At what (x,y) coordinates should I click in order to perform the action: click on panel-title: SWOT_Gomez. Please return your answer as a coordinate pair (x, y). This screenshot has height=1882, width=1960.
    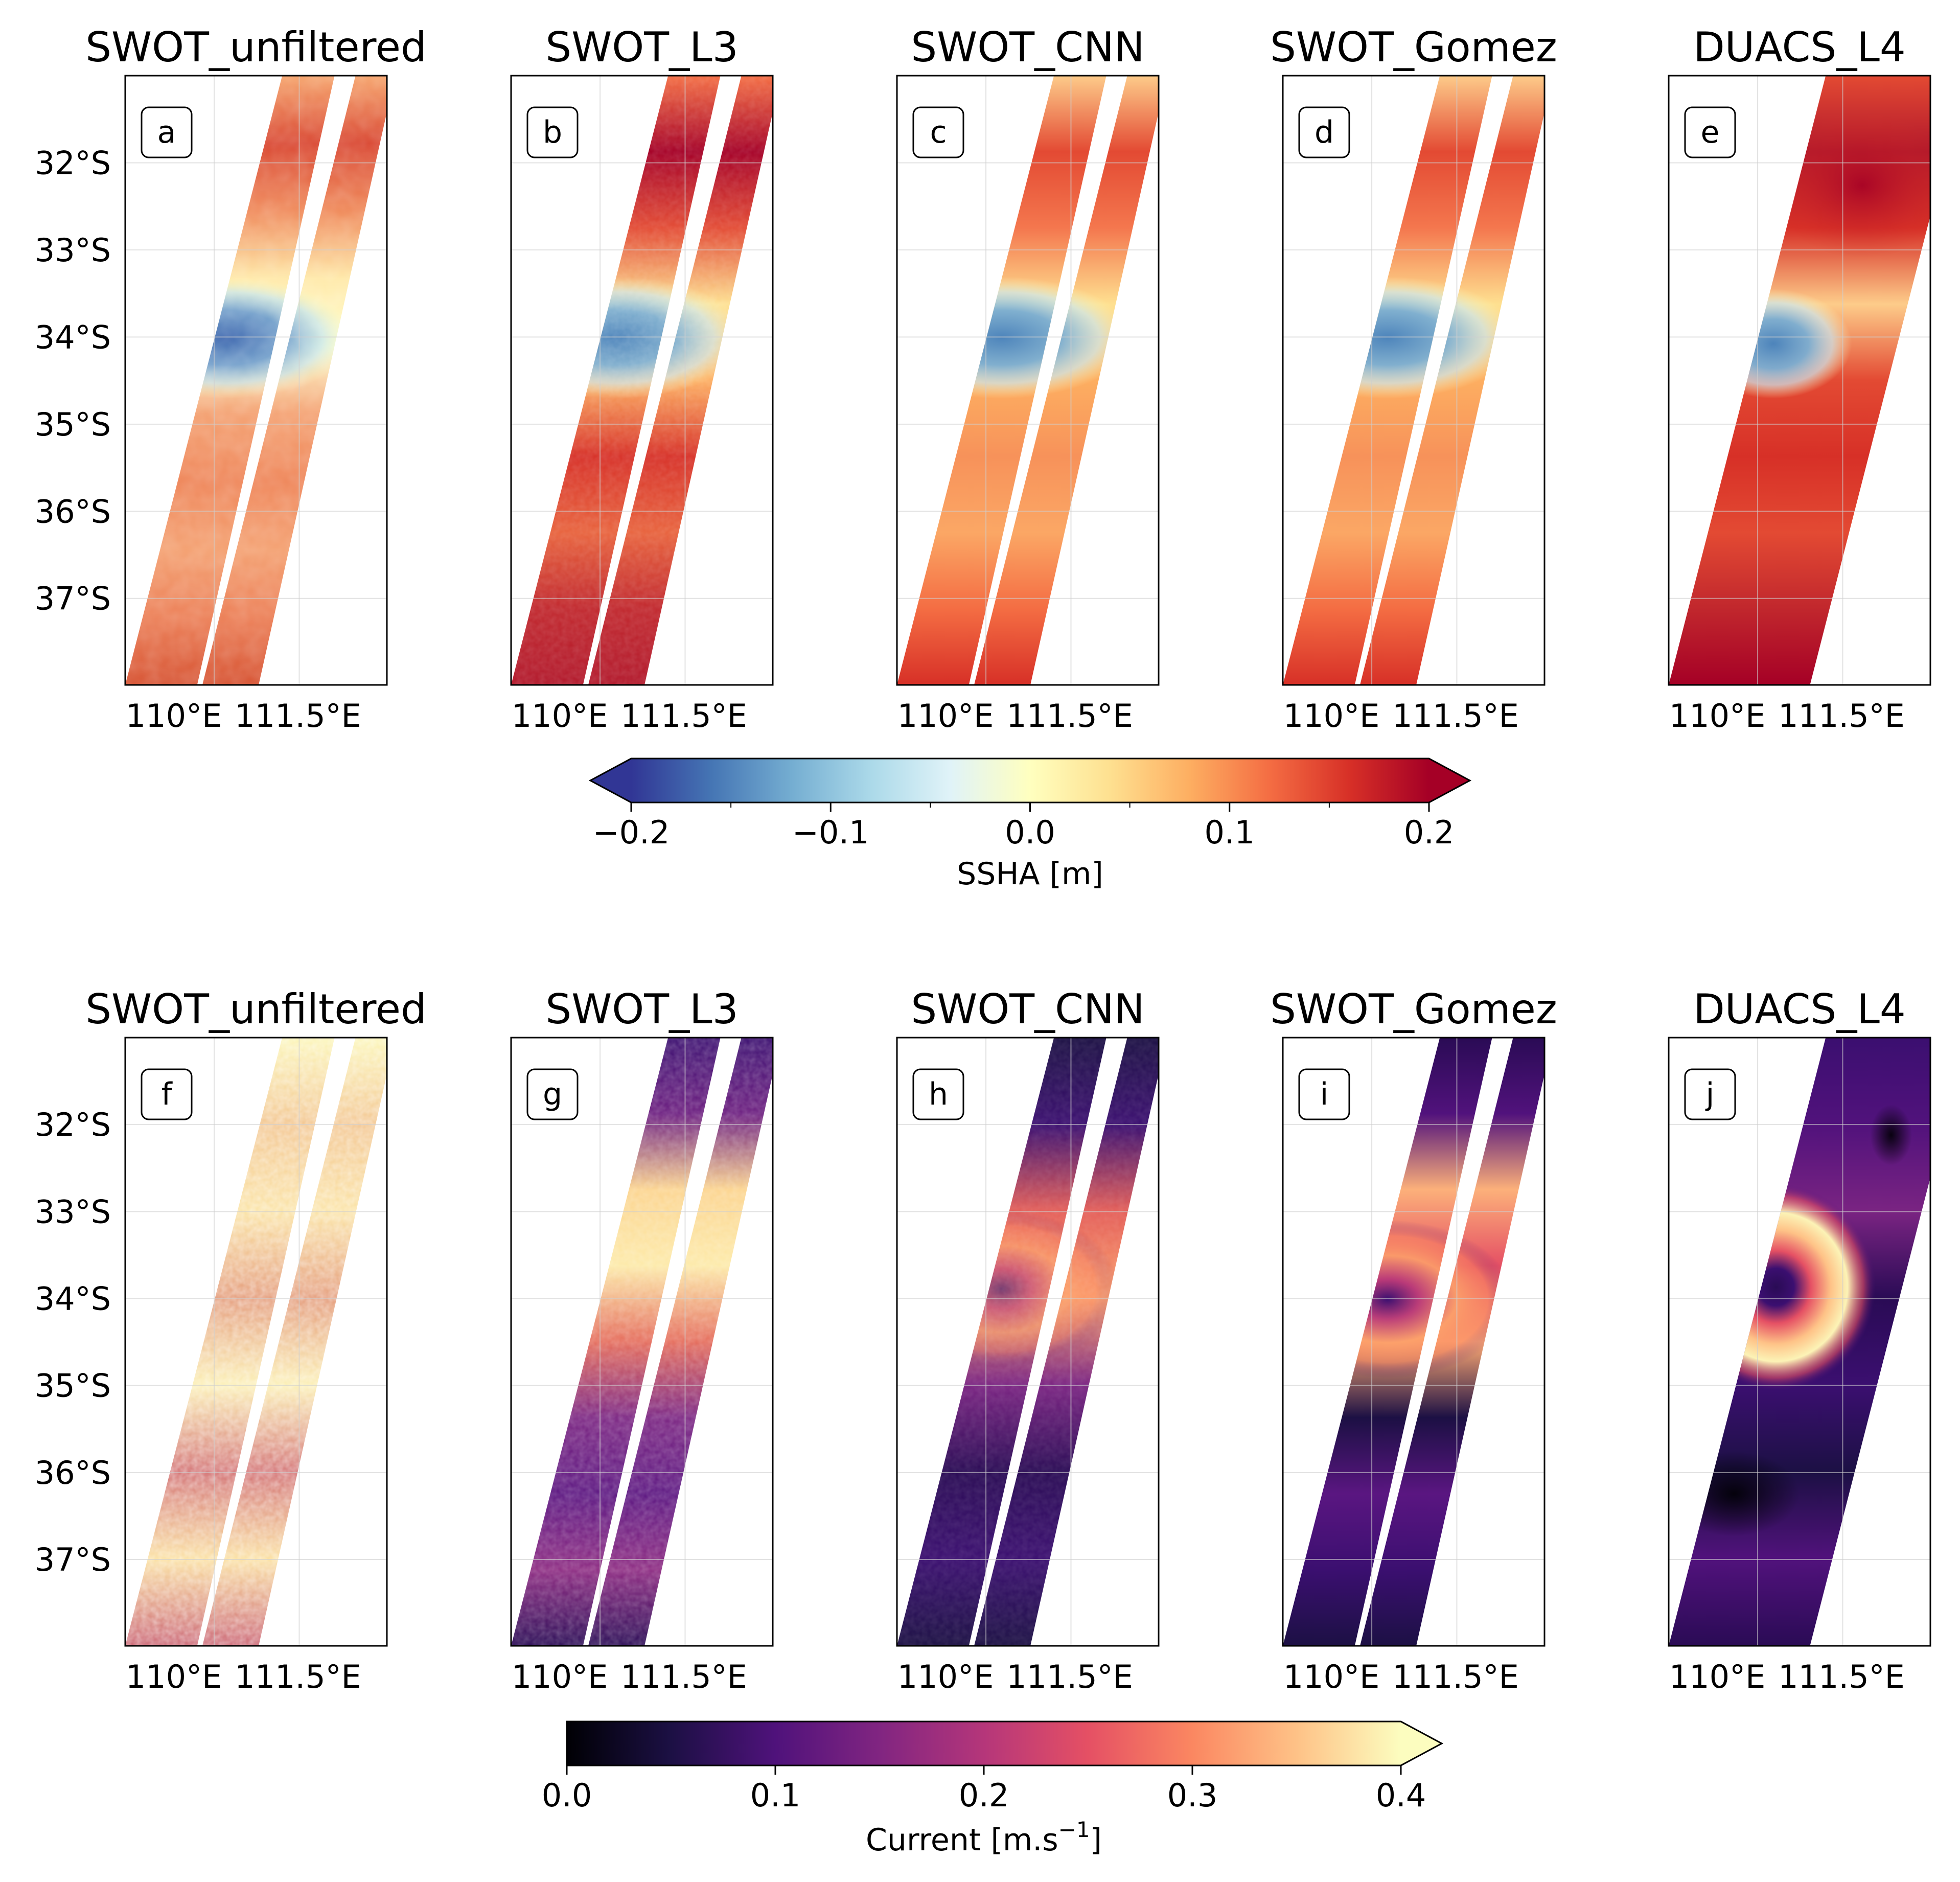
    Looking at the image, I should click on (1414, 1009).